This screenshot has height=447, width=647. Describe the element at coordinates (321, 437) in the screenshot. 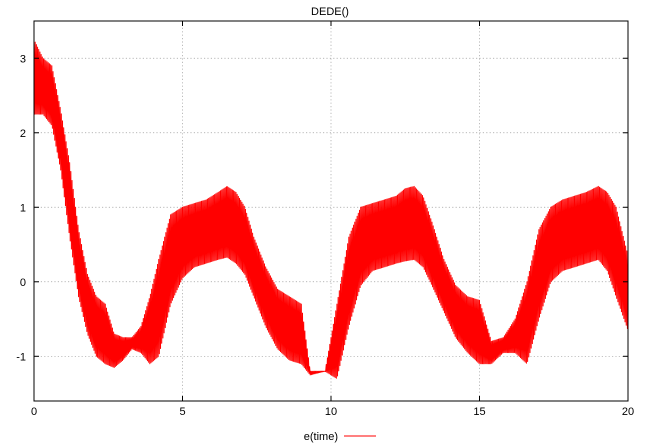

I see `legend-label-e-time: e(time)` at that location.